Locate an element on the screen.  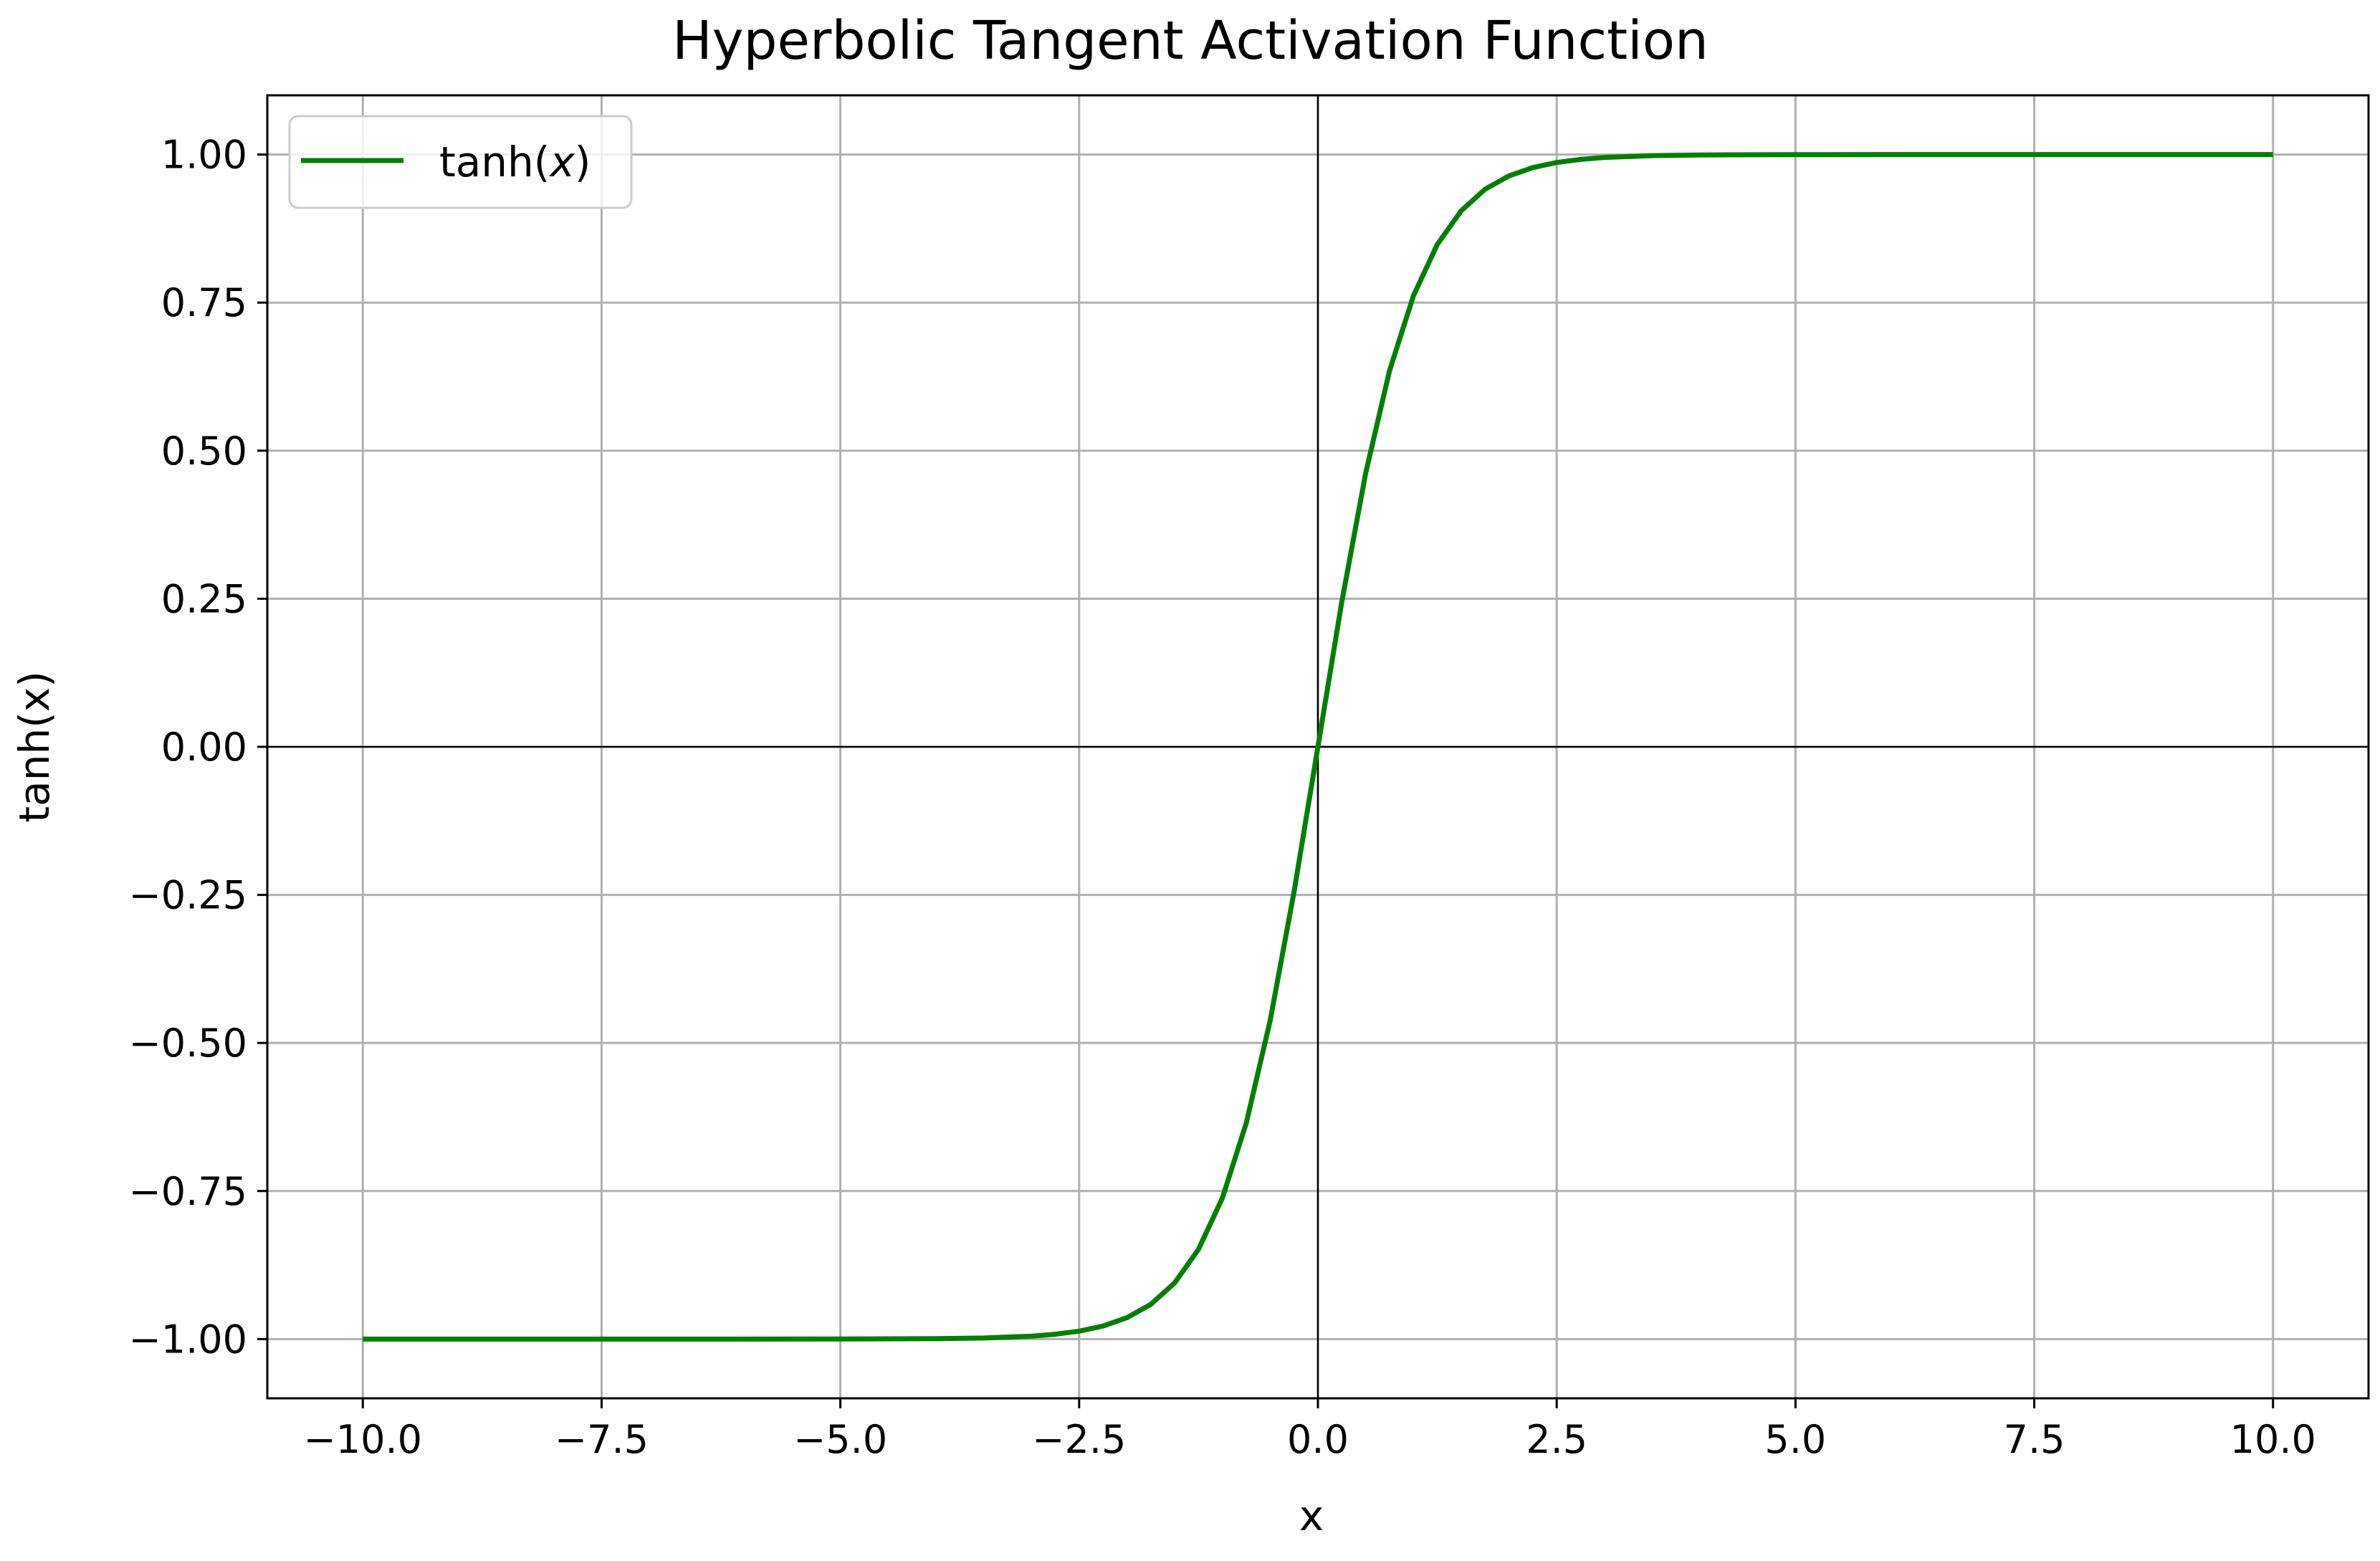
x-tick-label: 10.0 is located at coordinates (2273, 1440).